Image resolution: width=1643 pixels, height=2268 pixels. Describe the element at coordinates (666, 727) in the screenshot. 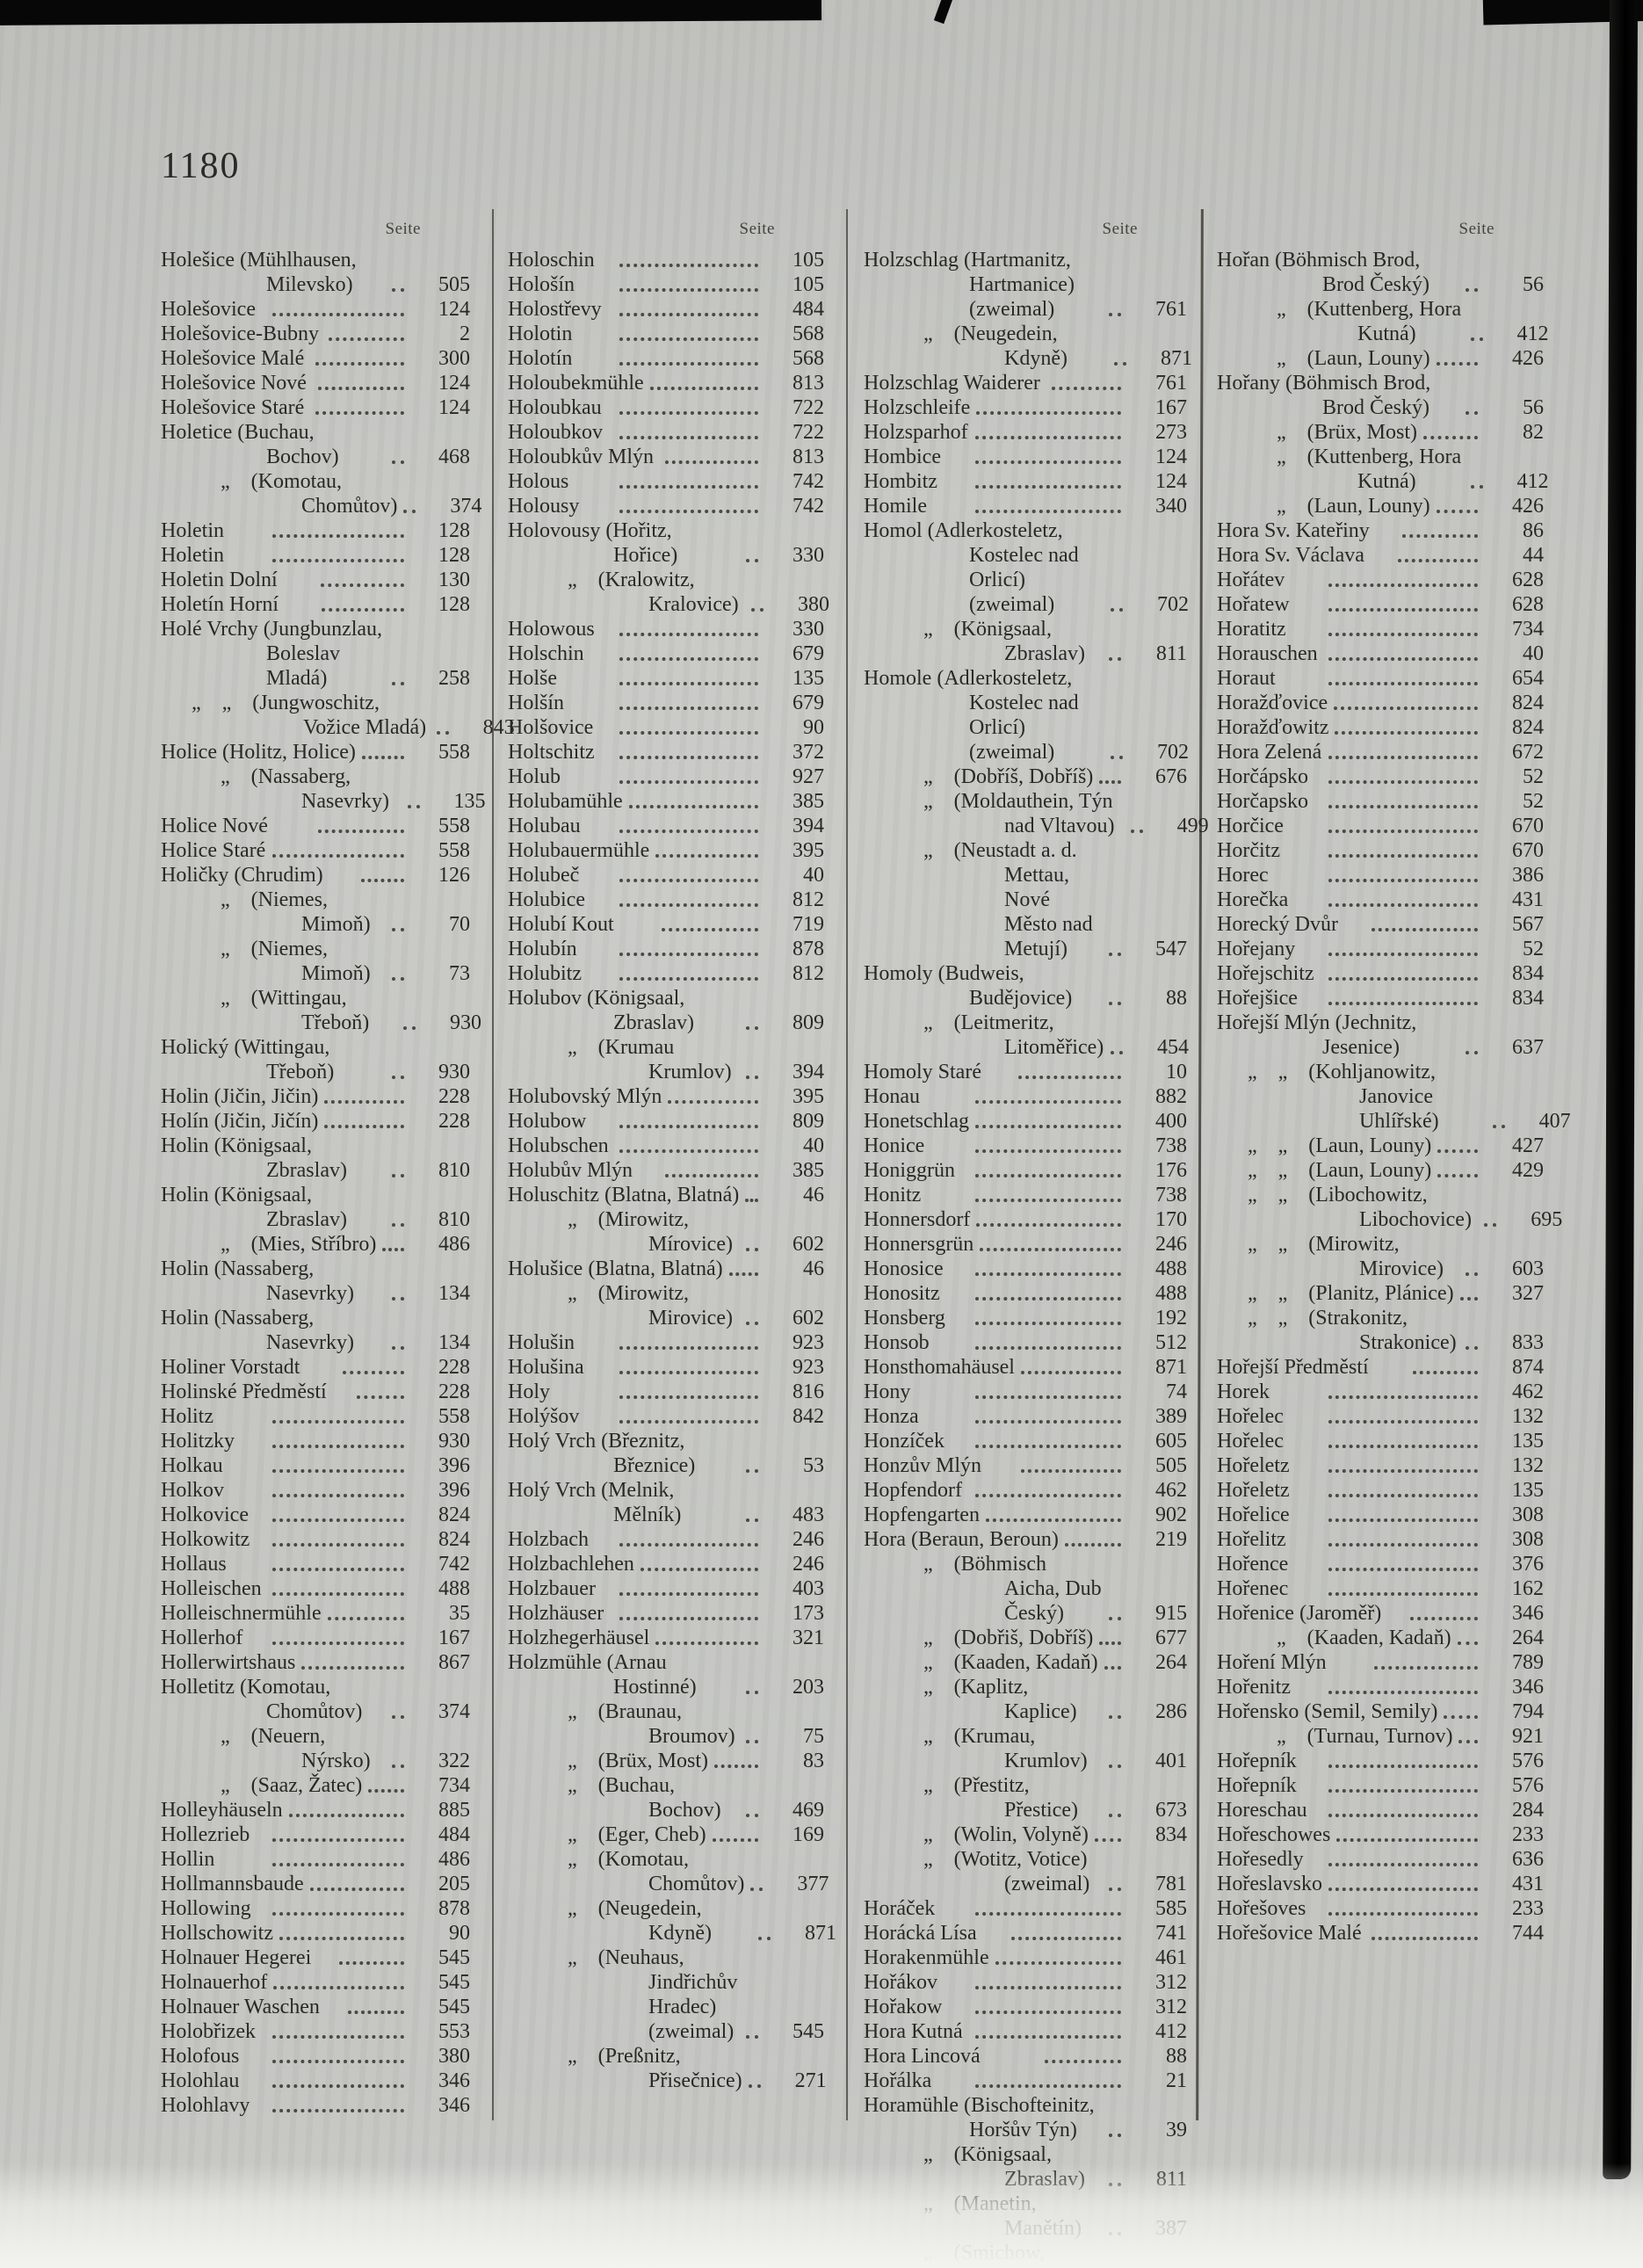

I see `index-entry: Holšovice 90` at that location.